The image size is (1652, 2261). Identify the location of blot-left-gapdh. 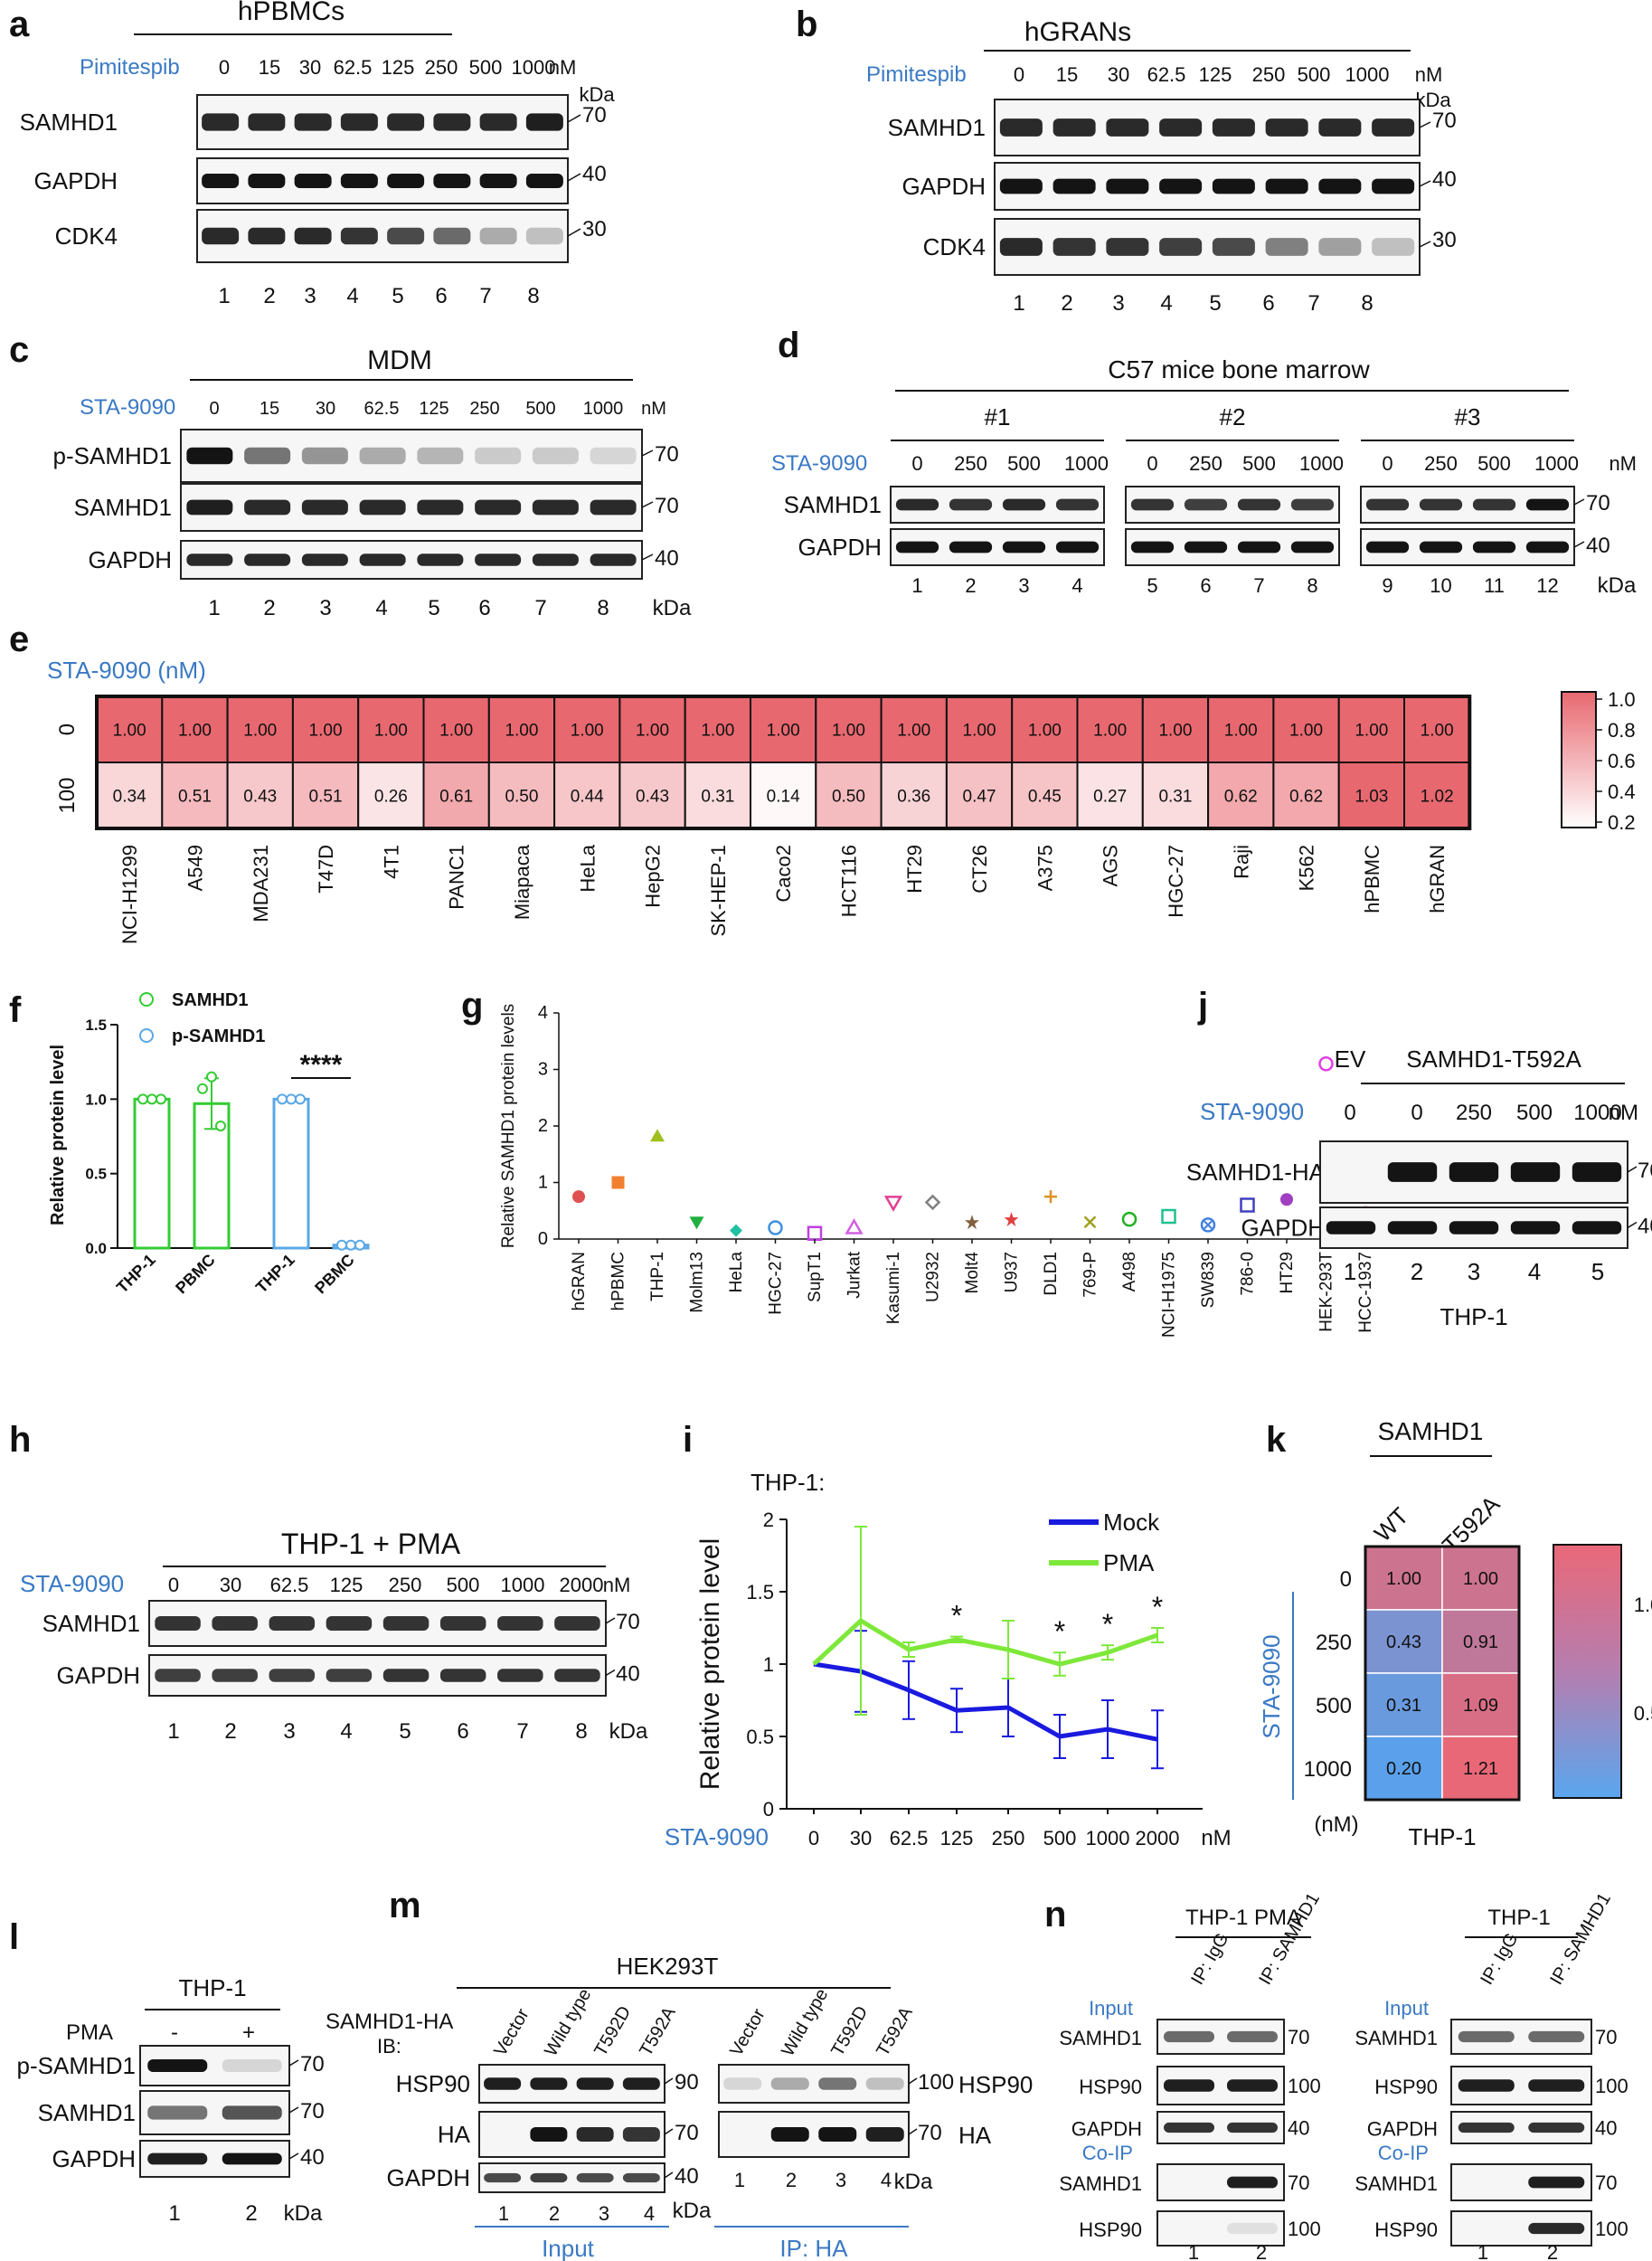
(572, 2177).